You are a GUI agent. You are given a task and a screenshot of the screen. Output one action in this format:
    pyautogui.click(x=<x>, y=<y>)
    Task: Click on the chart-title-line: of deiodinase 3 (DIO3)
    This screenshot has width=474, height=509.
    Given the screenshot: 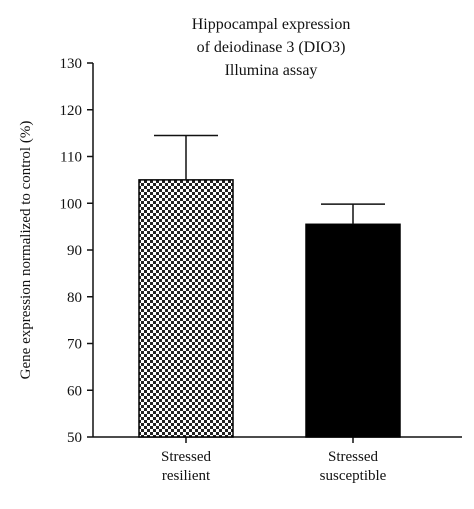 What is the action you would take?
    pyautogui.click(x=271, y=47)
    